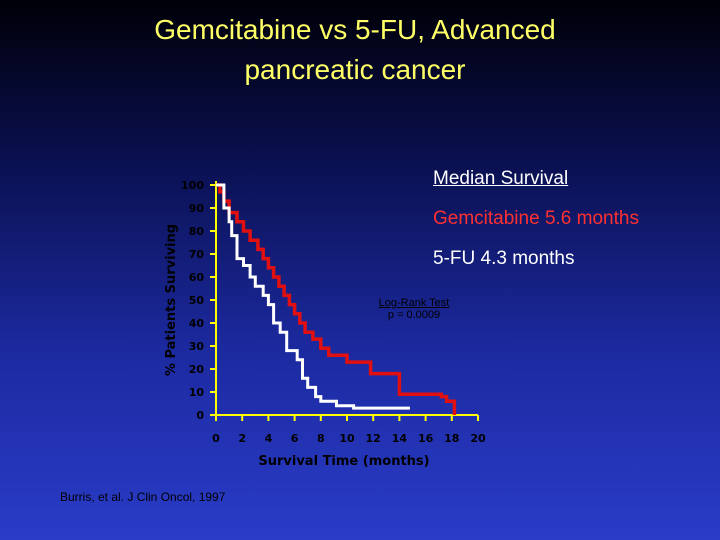 The height and width of the screenshot is (540, 720). Describe the element at coordinates (192, 185) in the screenshot. I see `y-tick-label: 100` at that location.